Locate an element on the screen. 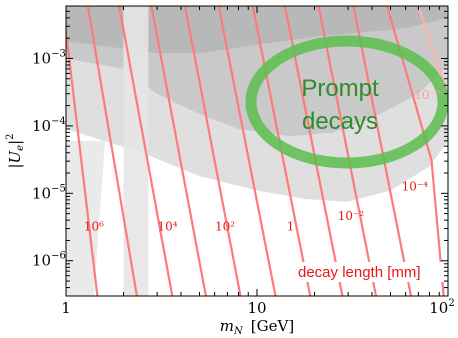 The image size is (458, 338). contour-label-11: 10⁻⁴ is located at coordinates (415, 187).